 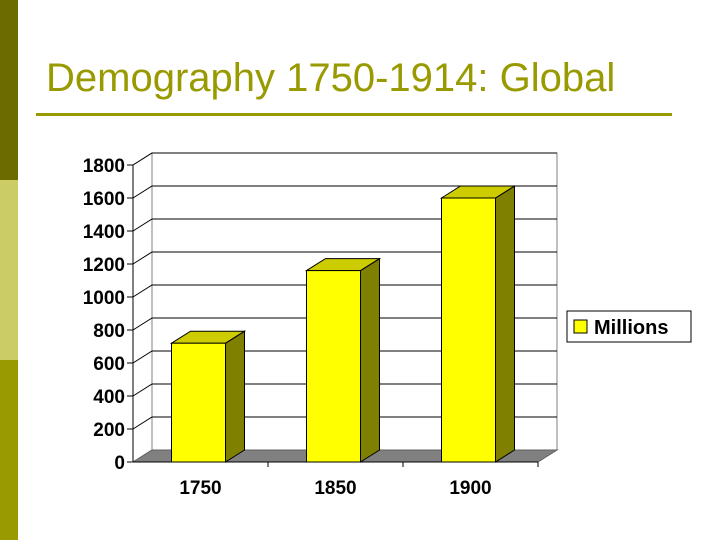 What do you see at coordinates (119, 463) in the screenshot?
I see `y-tick-label: 0` at bounding box center [119, 463].